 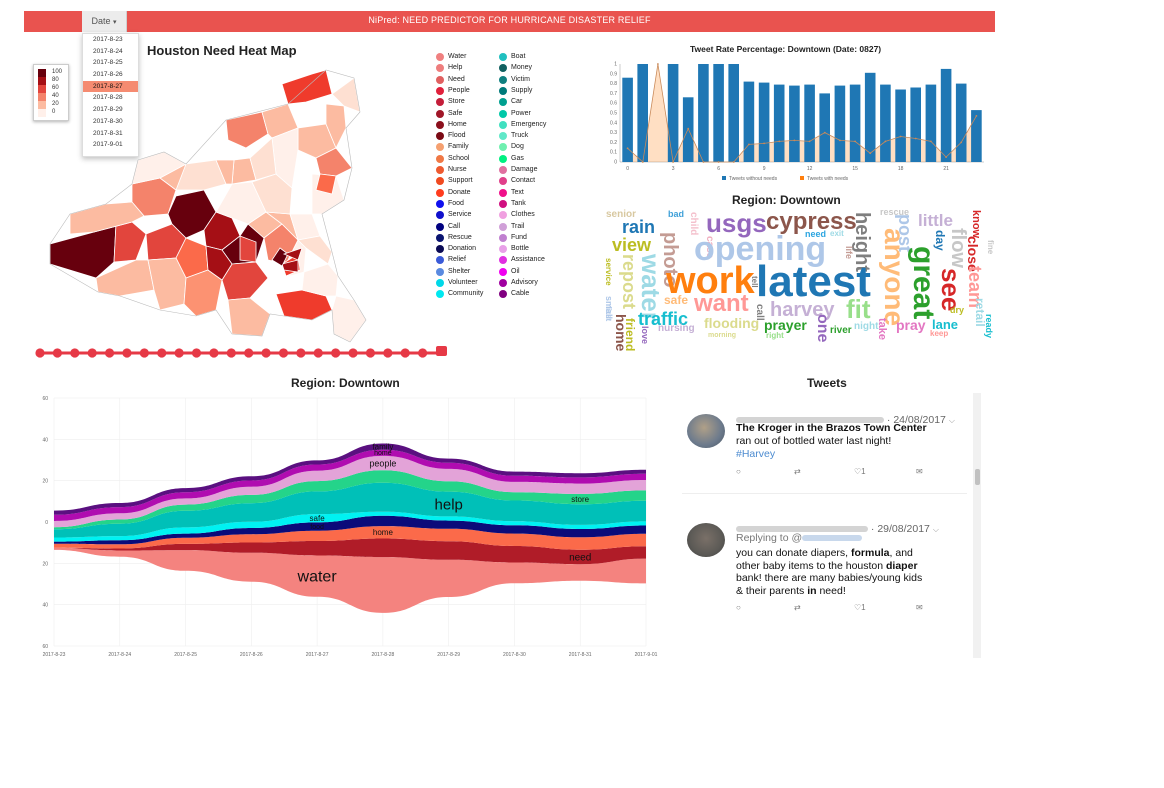 I want to click on word-cloud-word: one, so click(x=822, y=328).